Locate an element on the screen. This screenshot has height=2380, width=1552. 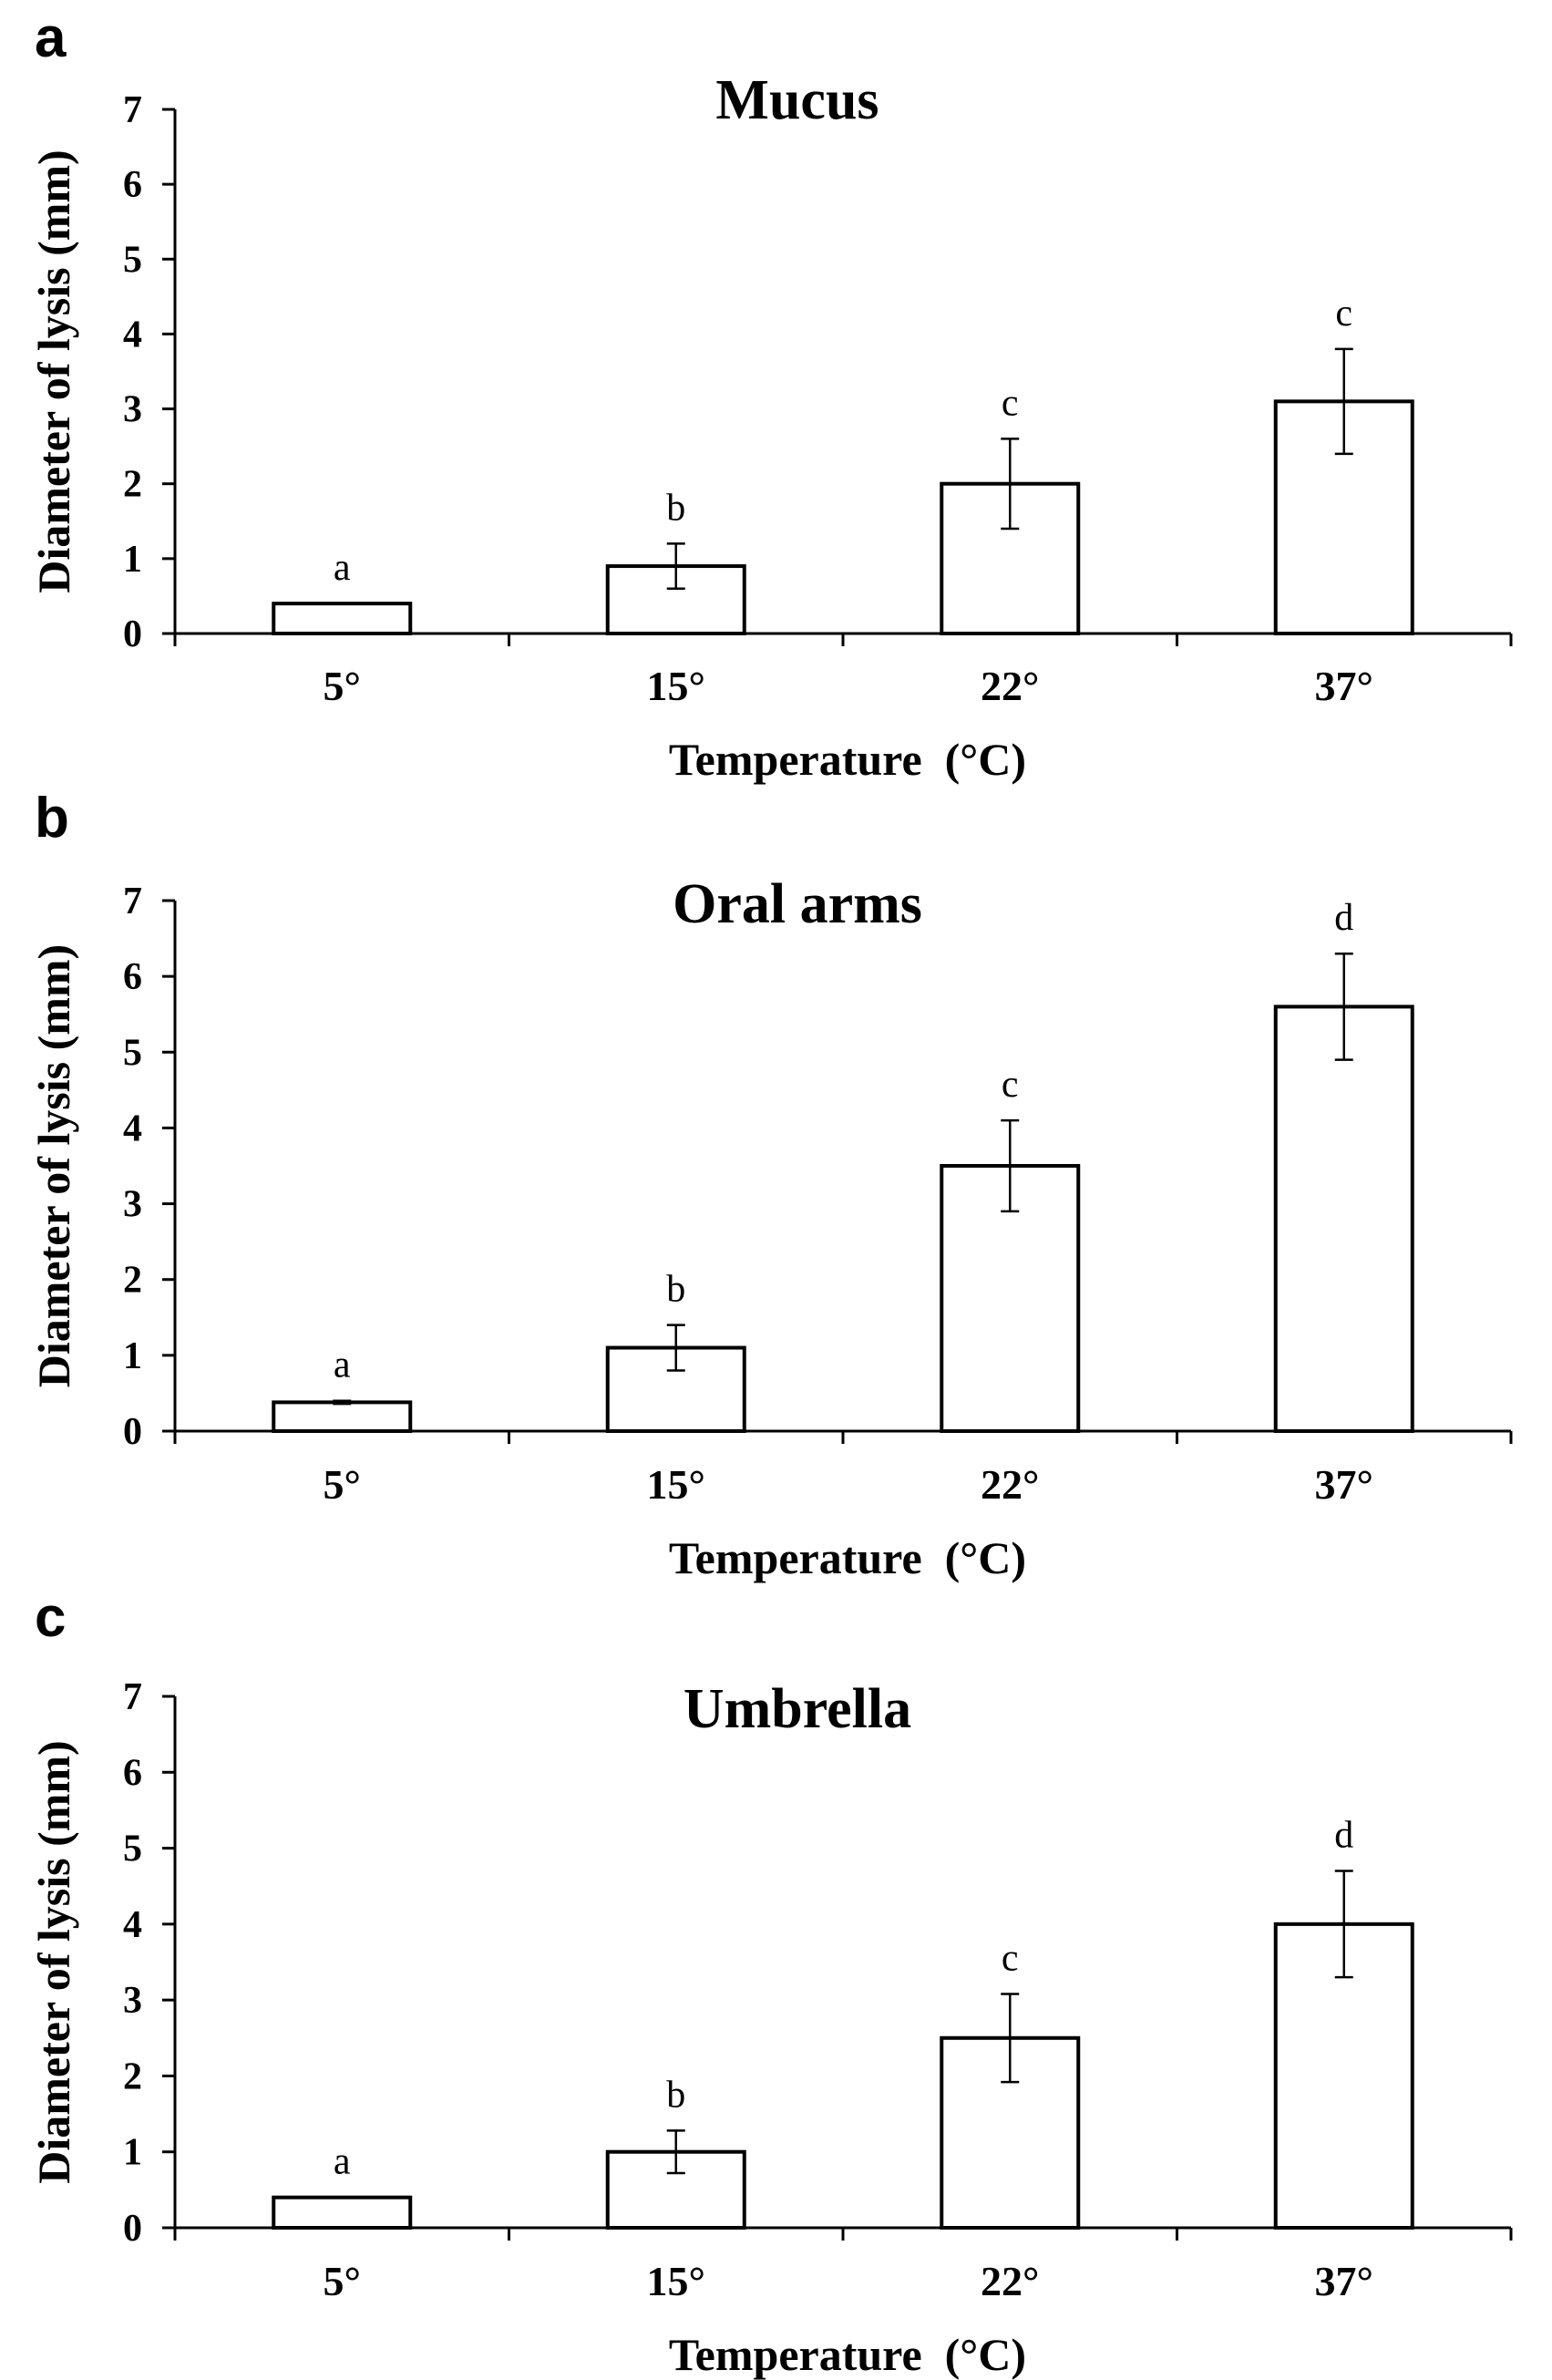
chart-title: Oral arms is located at coordinates (797, 904).